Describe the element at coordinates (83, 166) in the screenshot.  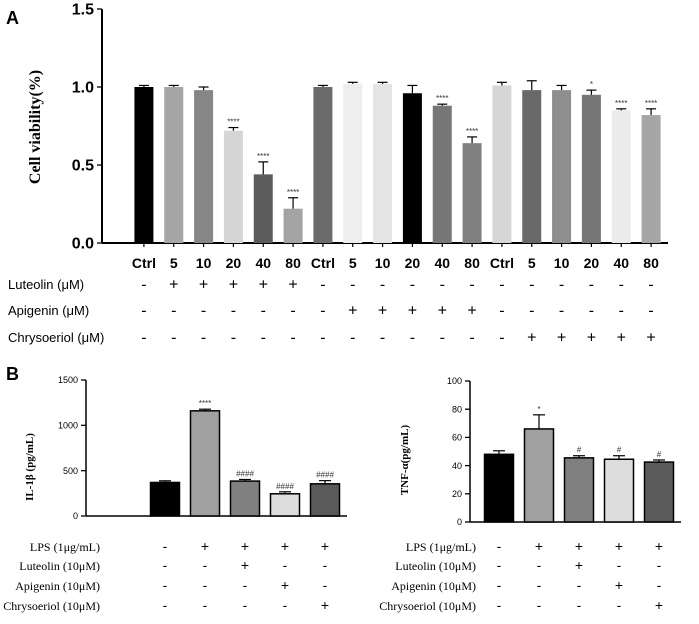
I see `y-tick-label: 0.5` at that location.